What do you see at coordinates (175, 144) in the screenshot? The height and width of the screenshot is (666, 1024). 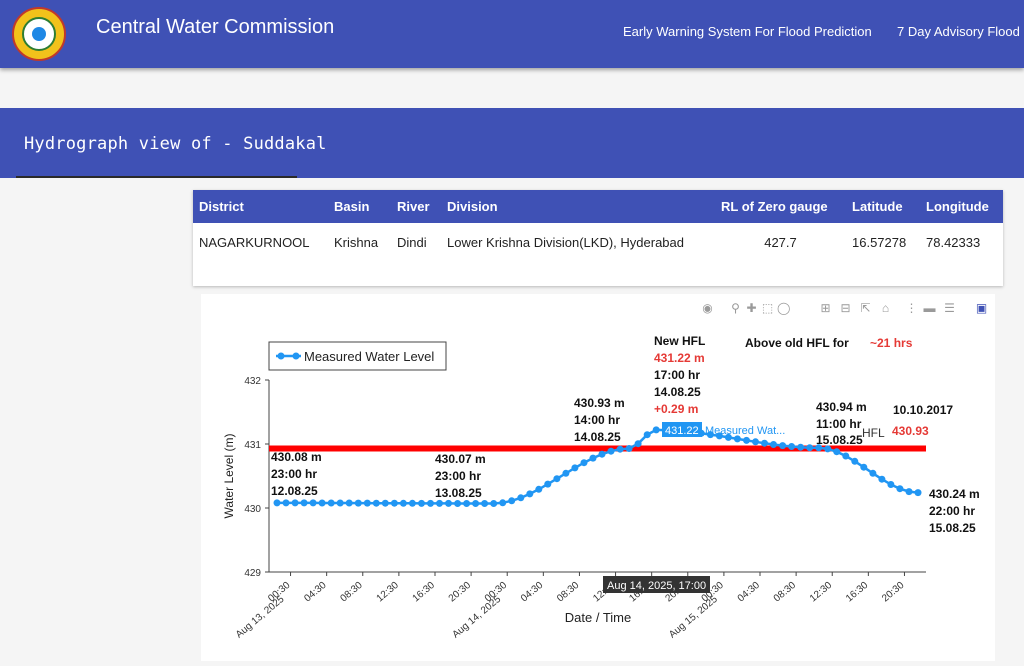 I see `page-title: Hydrograph view of - Suddakal` at bounding box center [175, 144].